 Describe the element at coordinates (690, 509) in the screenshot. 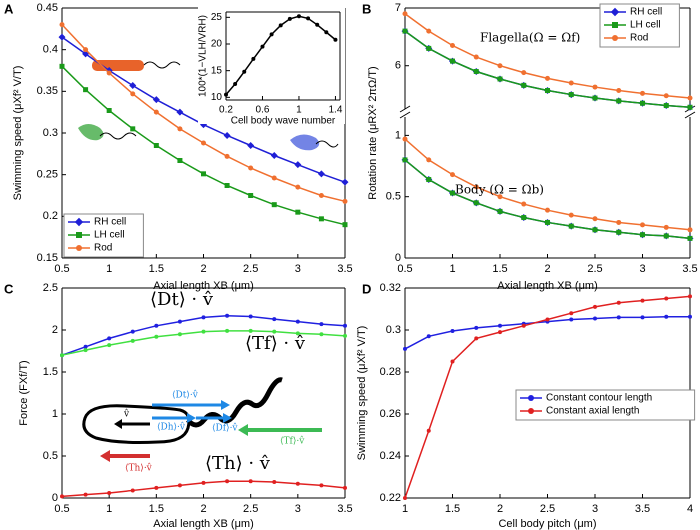

I see `x-tick-label: 4` at that location.